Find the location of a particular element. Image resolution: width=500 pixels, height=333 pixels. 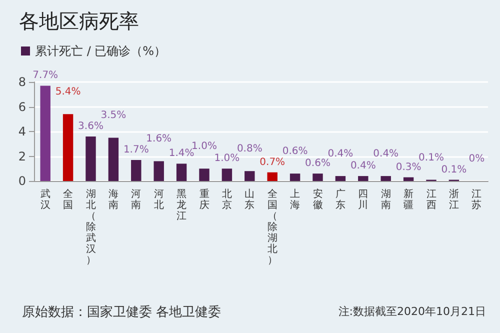

x-tick-label: 河南 is located at coordinates (136, 199).